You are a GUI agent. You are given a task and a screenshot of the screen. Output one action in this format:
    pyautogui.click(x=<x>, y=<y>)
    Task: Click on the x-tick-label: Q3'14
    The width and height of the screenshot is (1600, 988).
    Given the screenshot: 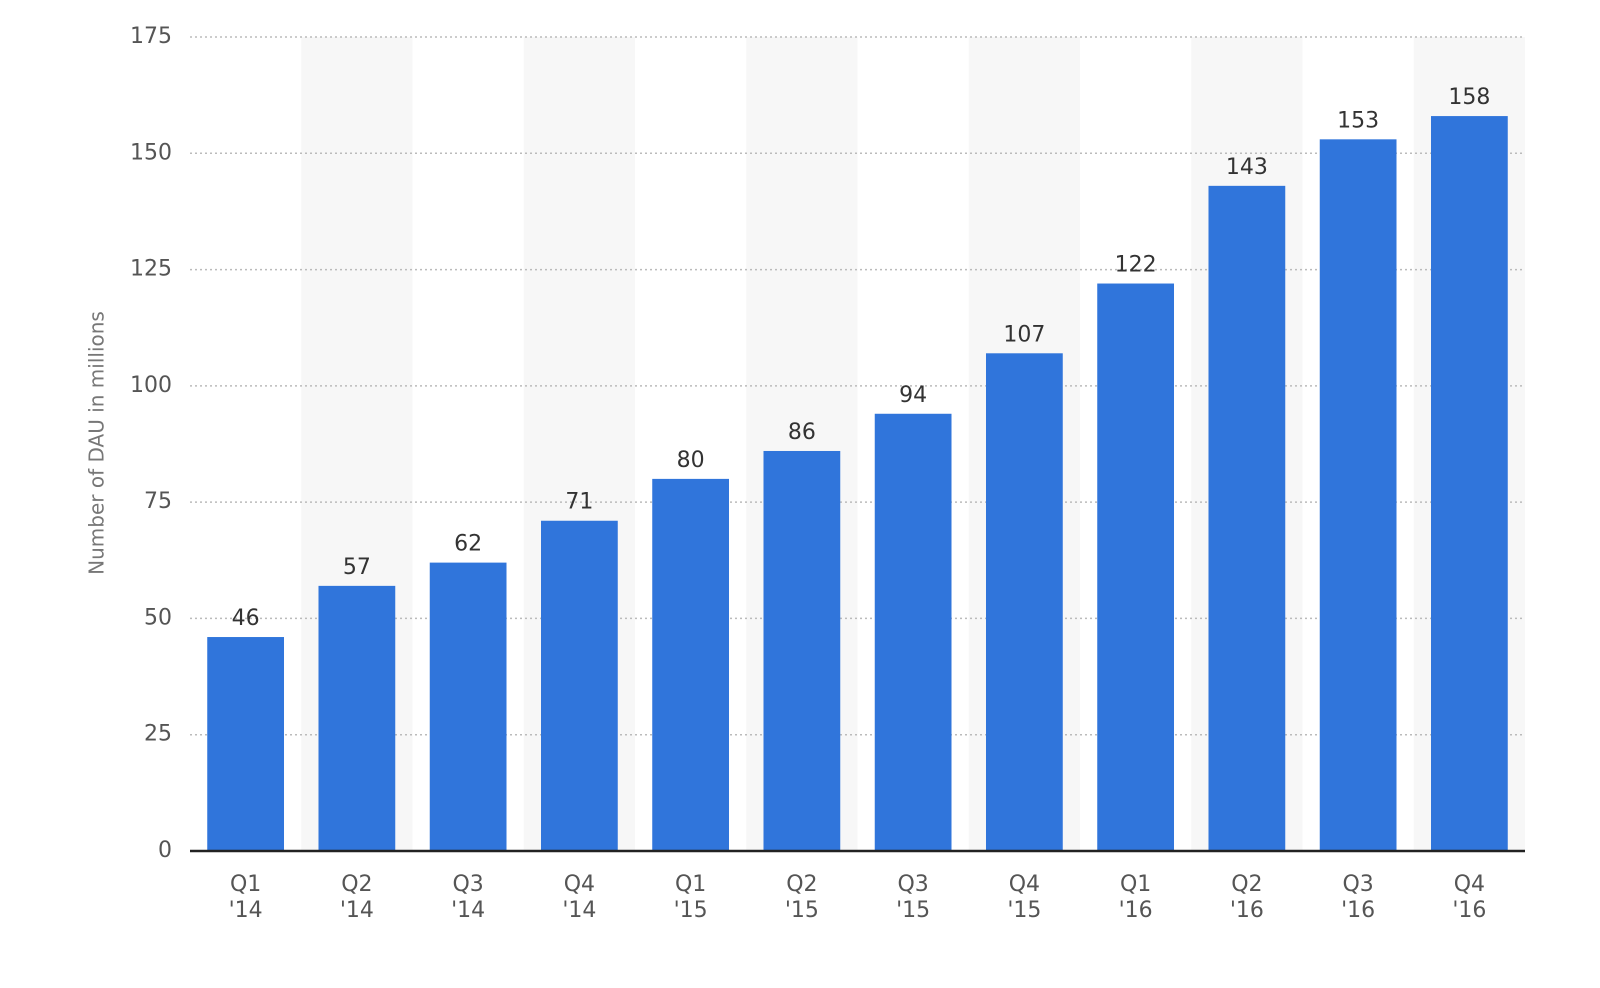 What is the action you would take?
    pyautogui.click(x=468, y=897)
    